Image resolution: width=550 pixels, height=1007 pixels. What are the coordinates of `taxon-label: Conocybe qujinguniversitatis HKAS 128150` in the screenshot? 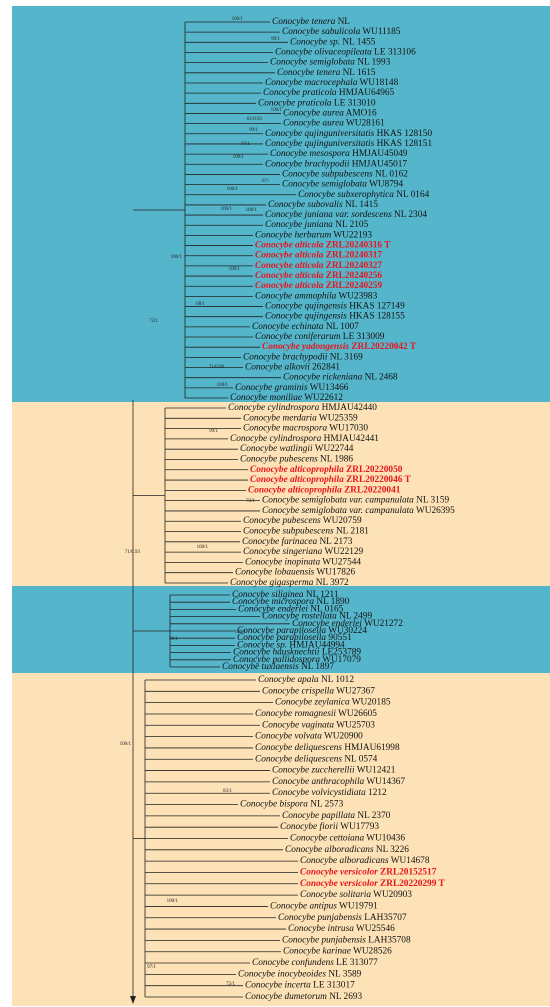 It's located at (348, 134).